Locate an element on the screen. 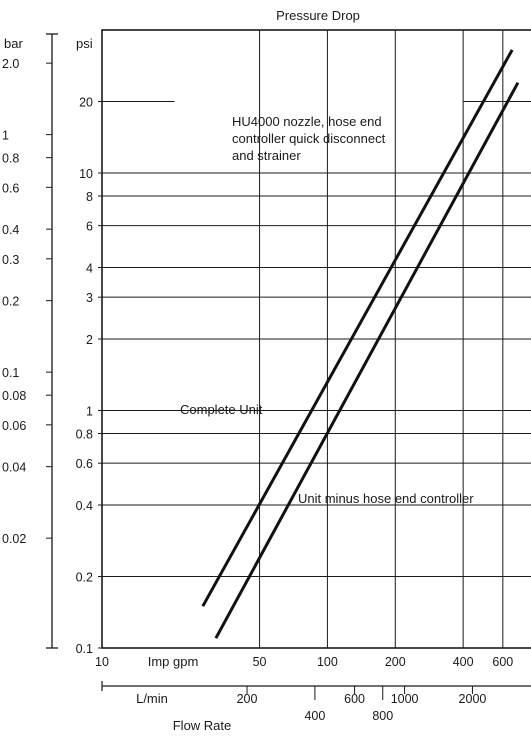  x-secondary-tick-label: 200 is located at coordinates (247, 699).